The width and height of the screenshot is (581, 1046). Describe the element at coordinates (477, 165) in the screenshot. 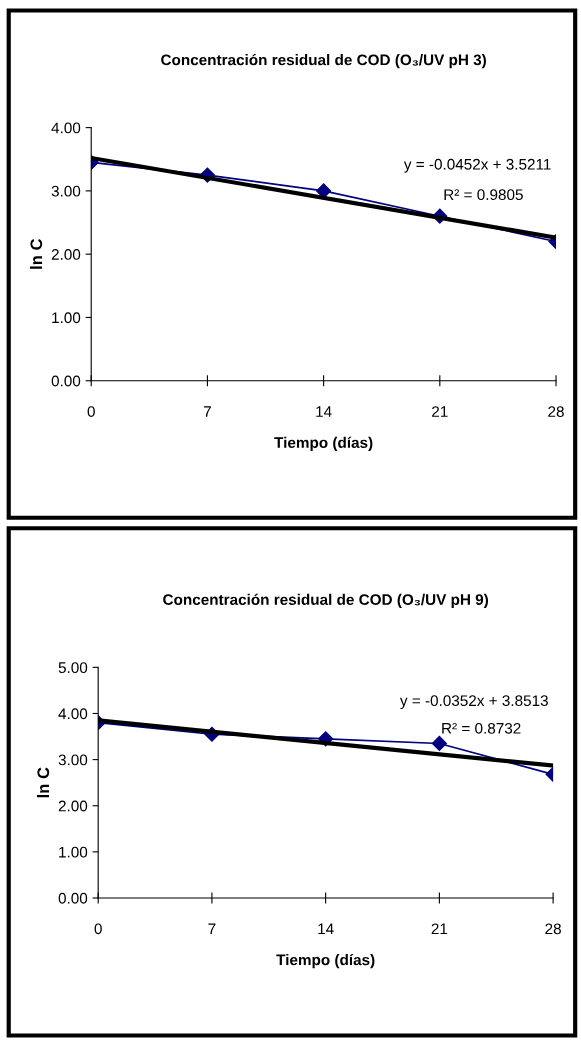

I see `annotation: y = -0.0452x + 3.5211` at that location.